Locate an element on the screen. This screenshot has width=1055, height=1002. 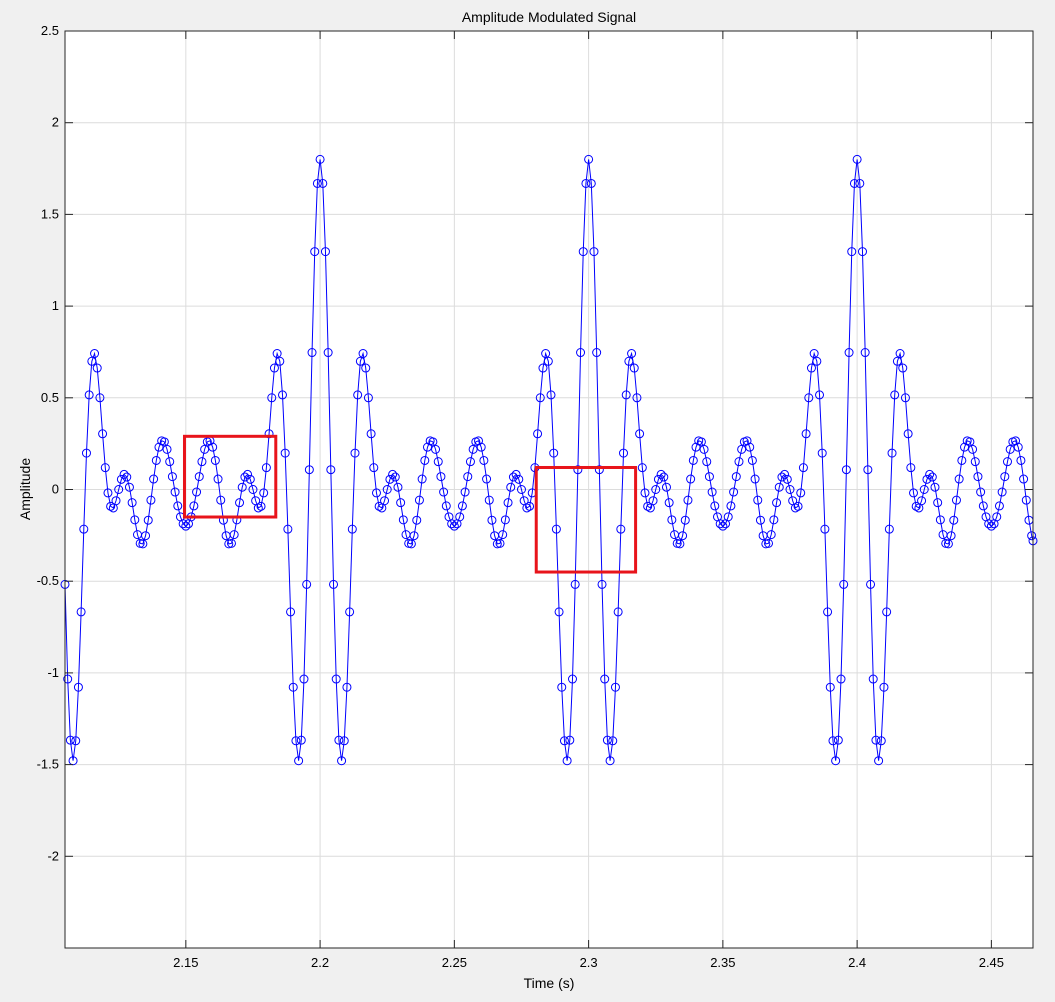
y-axis-label: Amplitude is located at coordinates (25, 489).